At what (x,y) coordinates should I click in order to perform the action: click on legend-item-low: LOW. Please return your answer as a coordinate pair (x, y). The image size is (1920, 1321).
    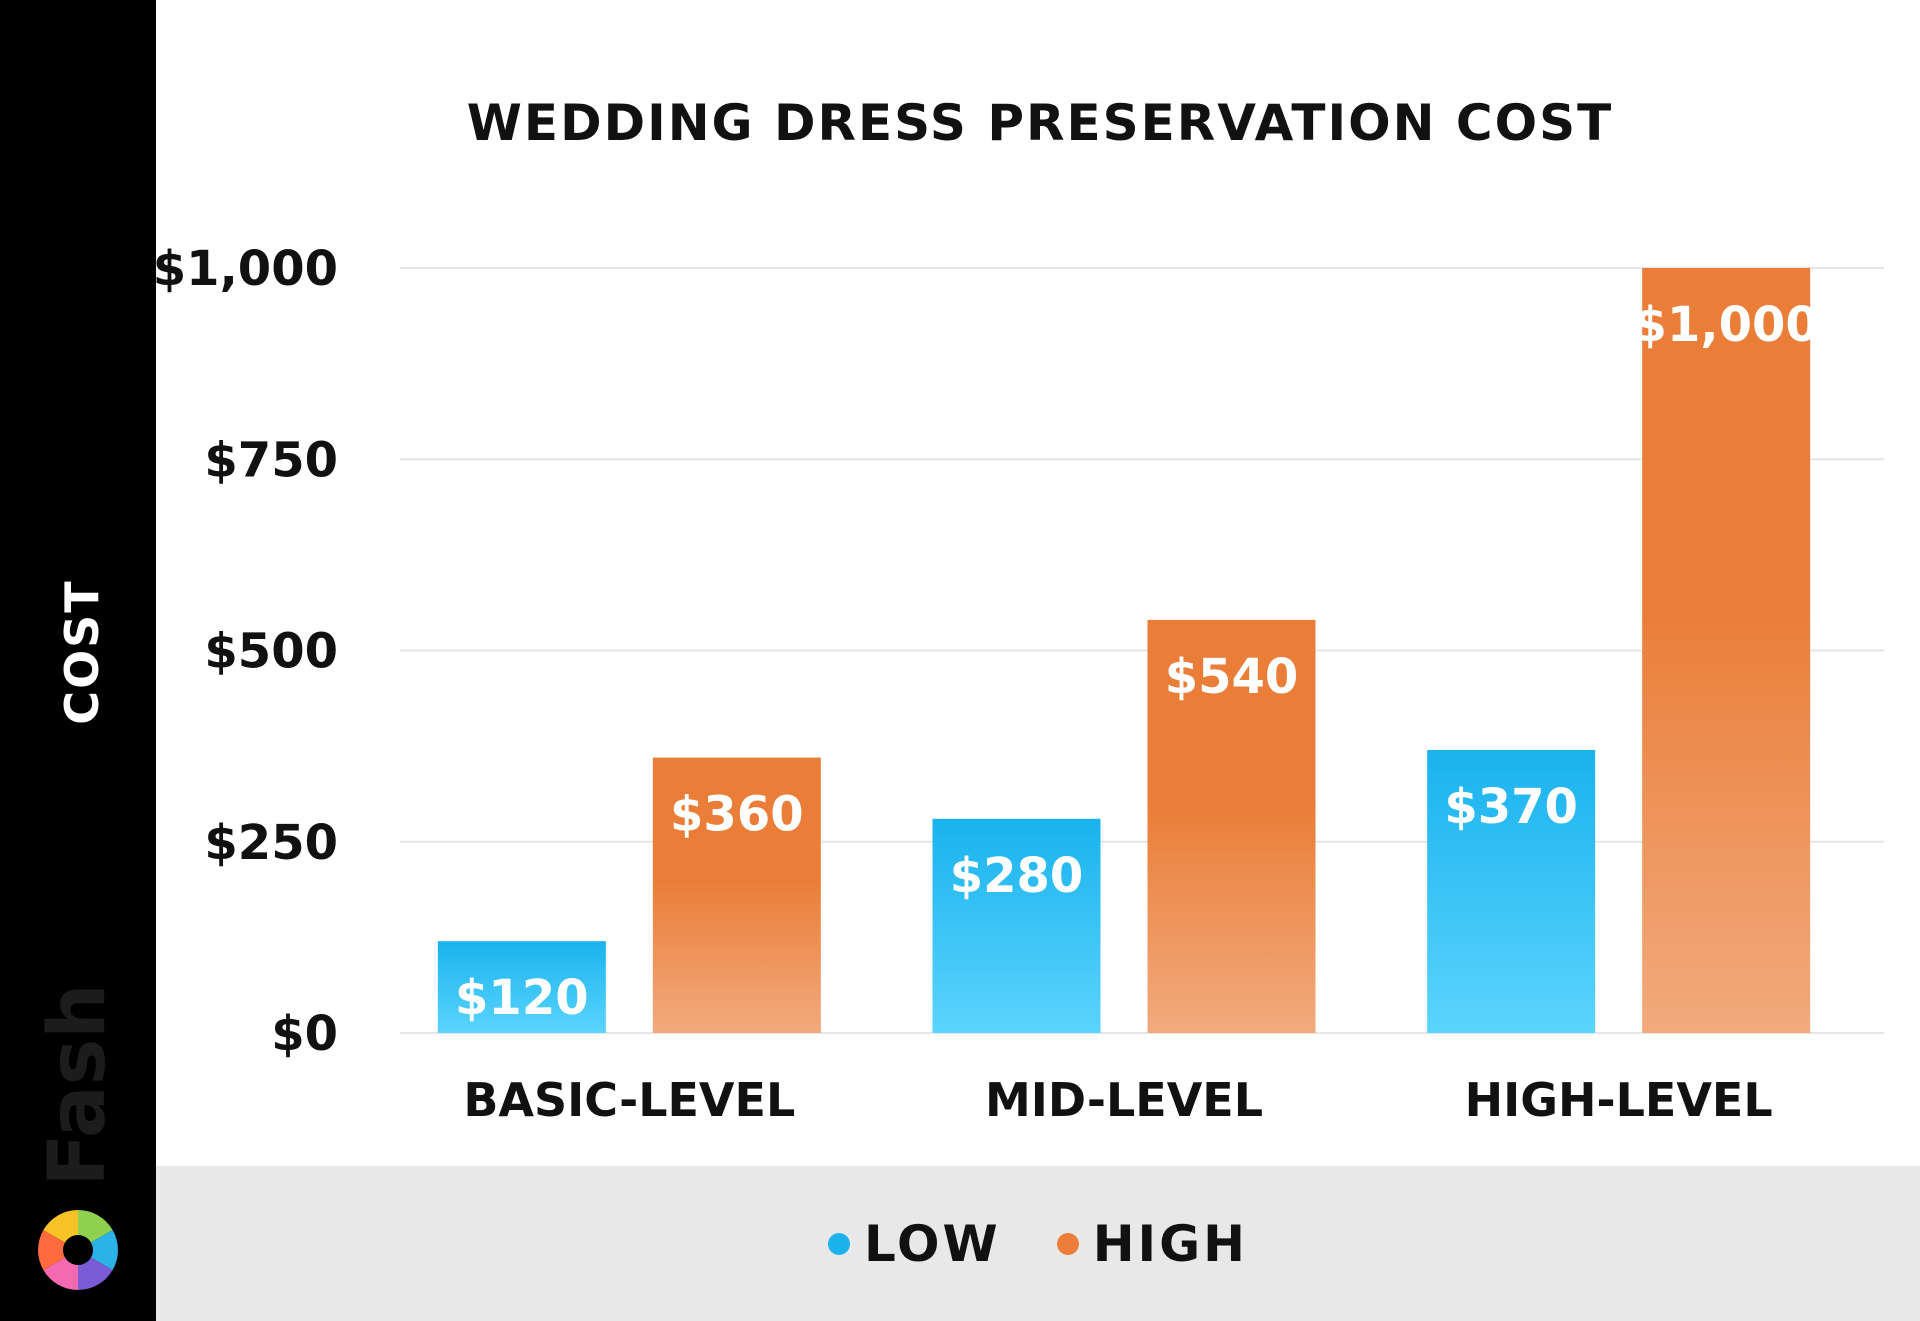
    Looking at the image, I should click on (914, 1243).